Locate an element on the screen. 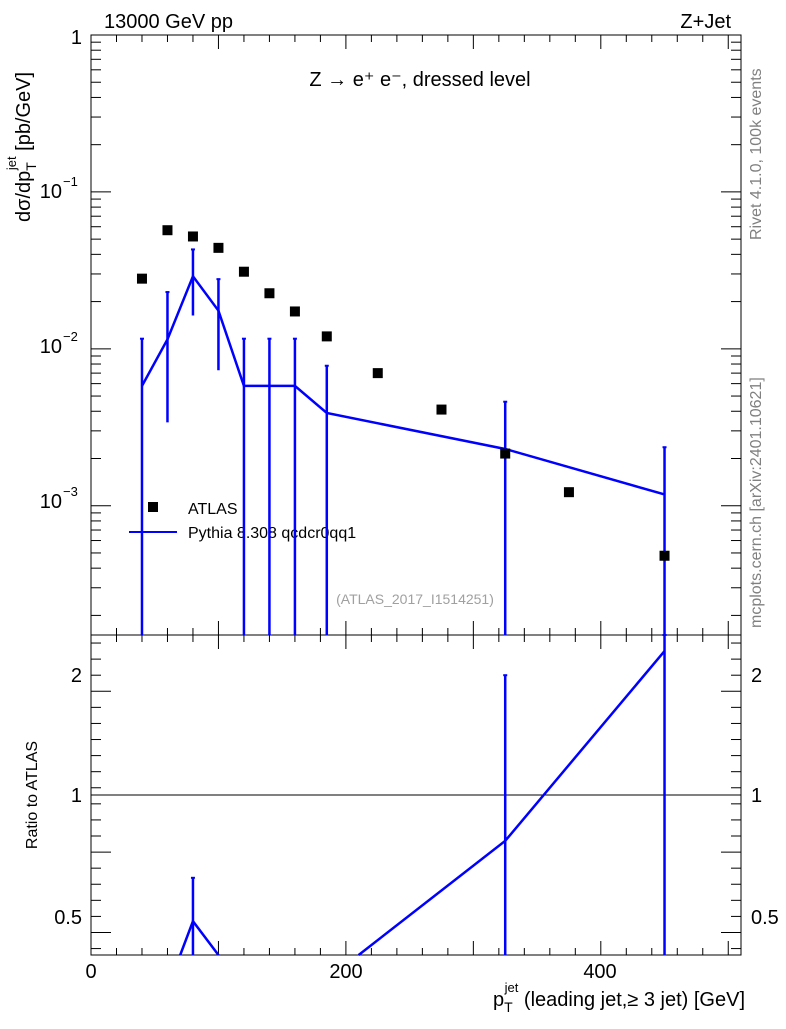 This screenshot has width=786, height=1029. y-tick-labels: 1 10 −1 10 −2 10 −3 is located at coordinates (61, 270).